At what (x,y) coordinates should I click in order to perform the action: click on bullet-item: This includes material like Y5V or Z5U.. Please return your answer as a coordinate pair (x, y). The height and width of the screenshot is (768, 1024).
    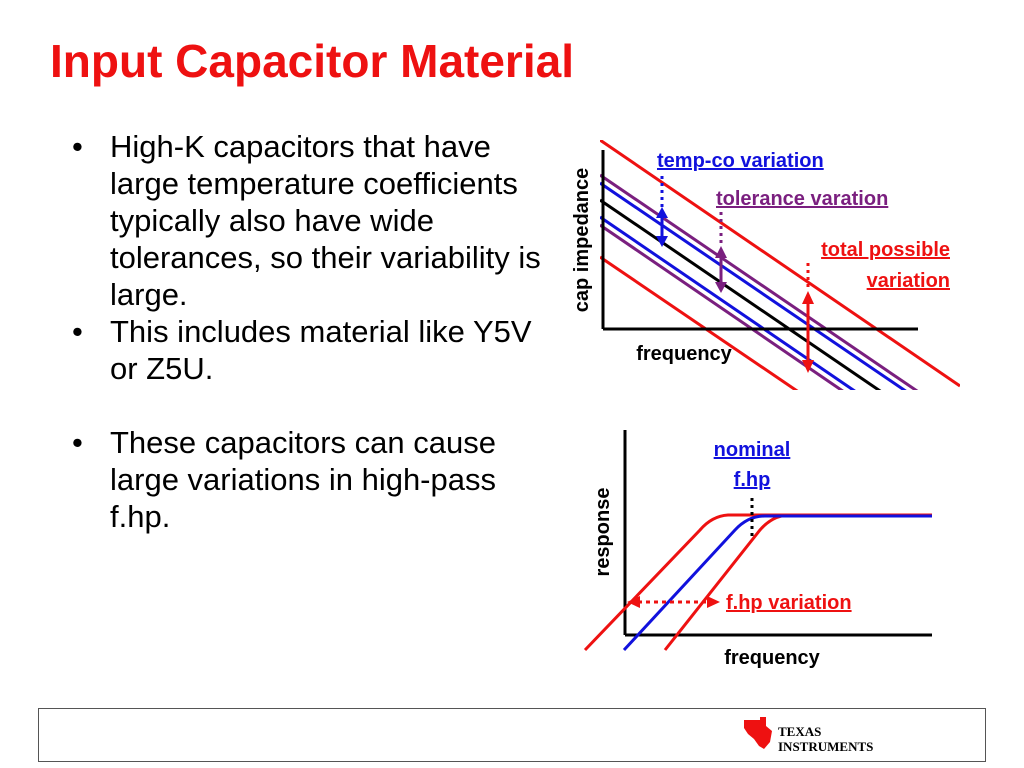
    Looking at the image, I should click on (315, 350).